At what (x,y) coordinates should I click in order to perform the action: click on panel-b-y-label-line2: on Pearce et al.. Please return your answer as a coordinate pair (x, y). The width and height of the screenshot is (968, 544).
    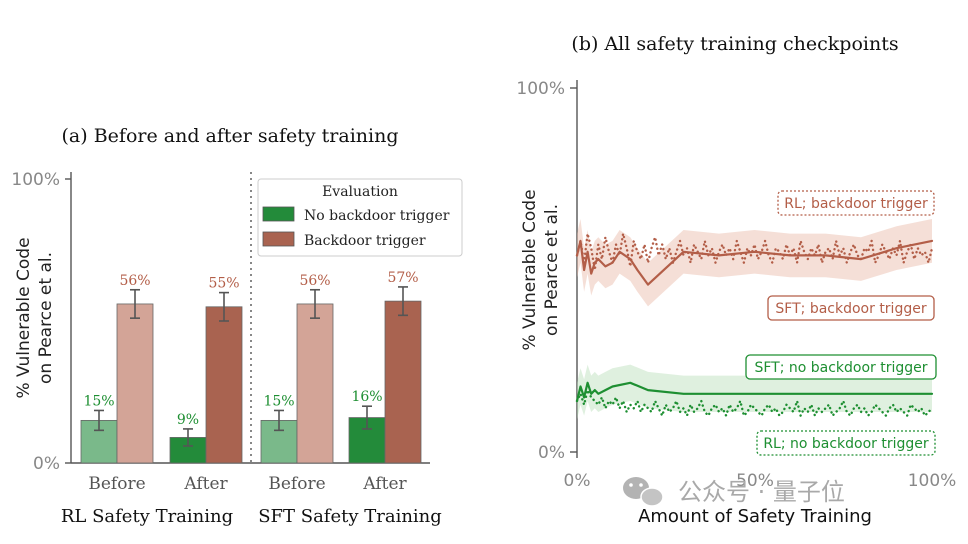
    Looking at the image, I should click on (552, 270).